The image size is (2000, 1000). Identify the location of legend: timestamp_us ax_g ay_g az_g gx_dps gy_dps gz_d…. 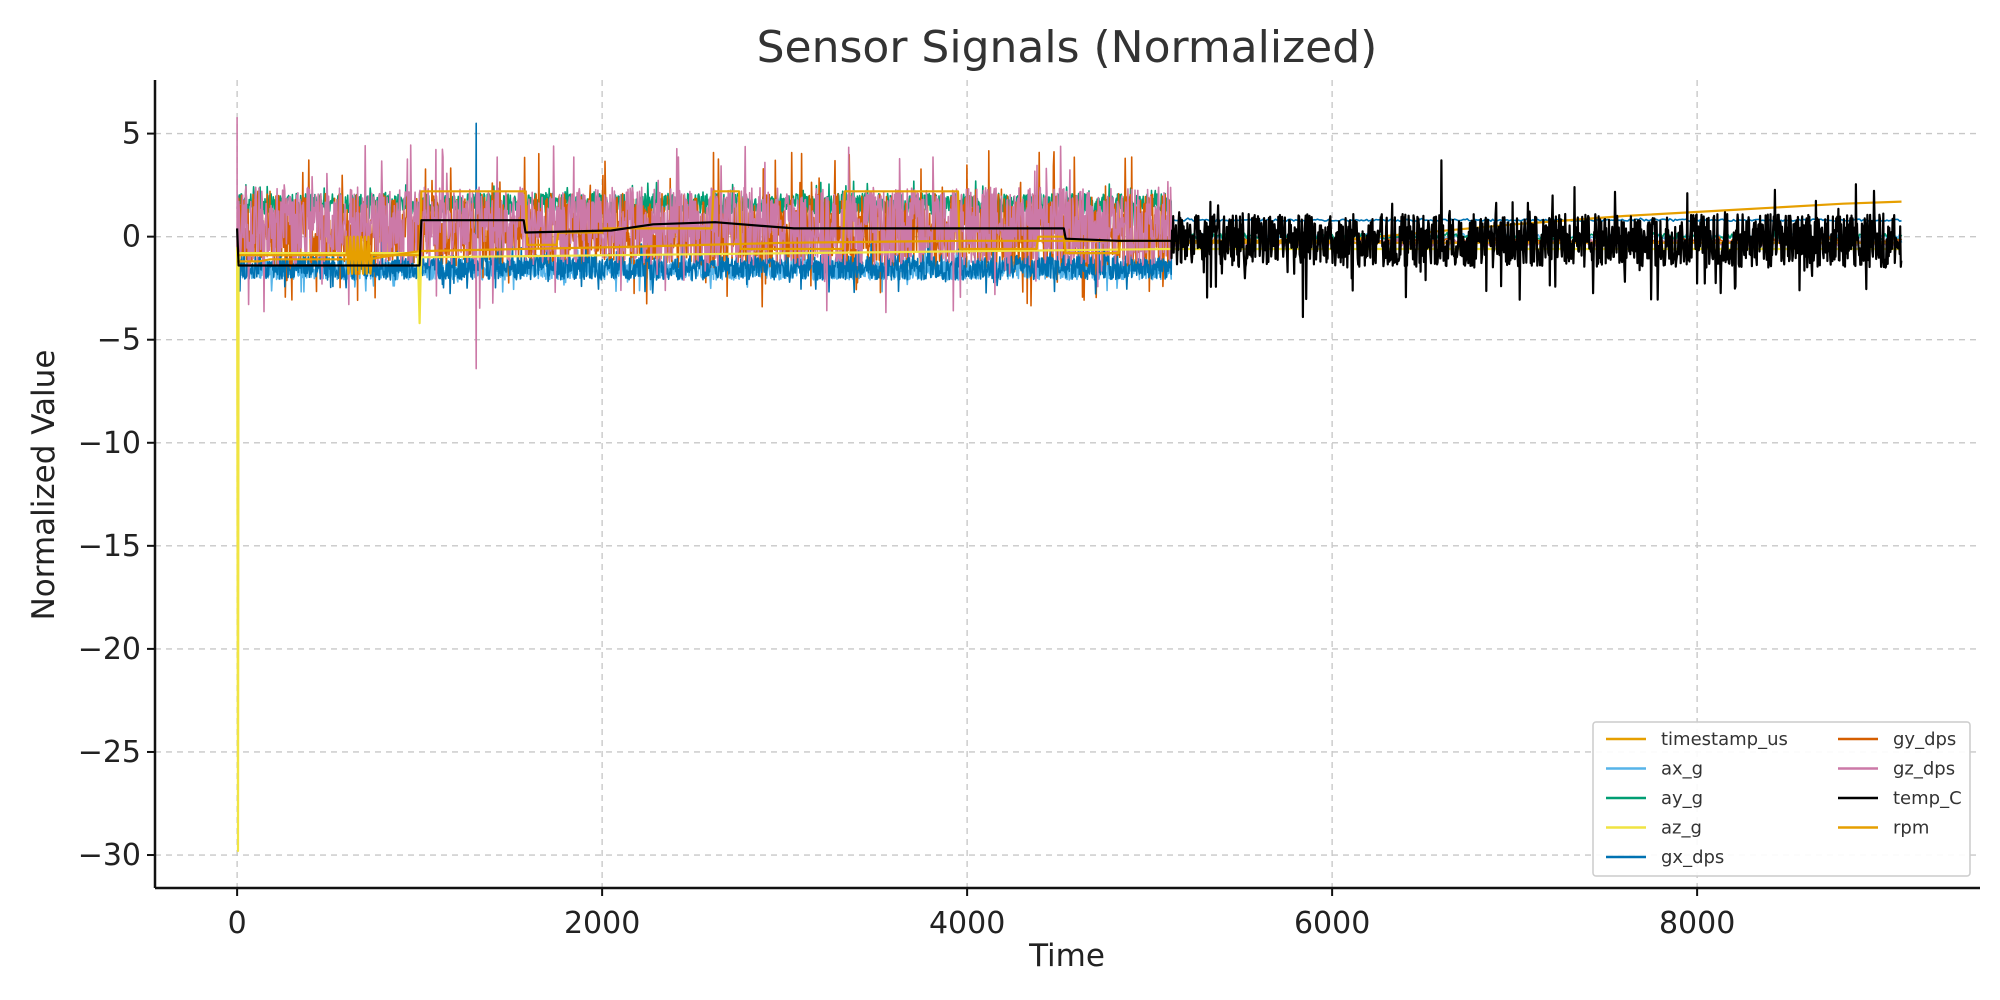
(1781, 799).